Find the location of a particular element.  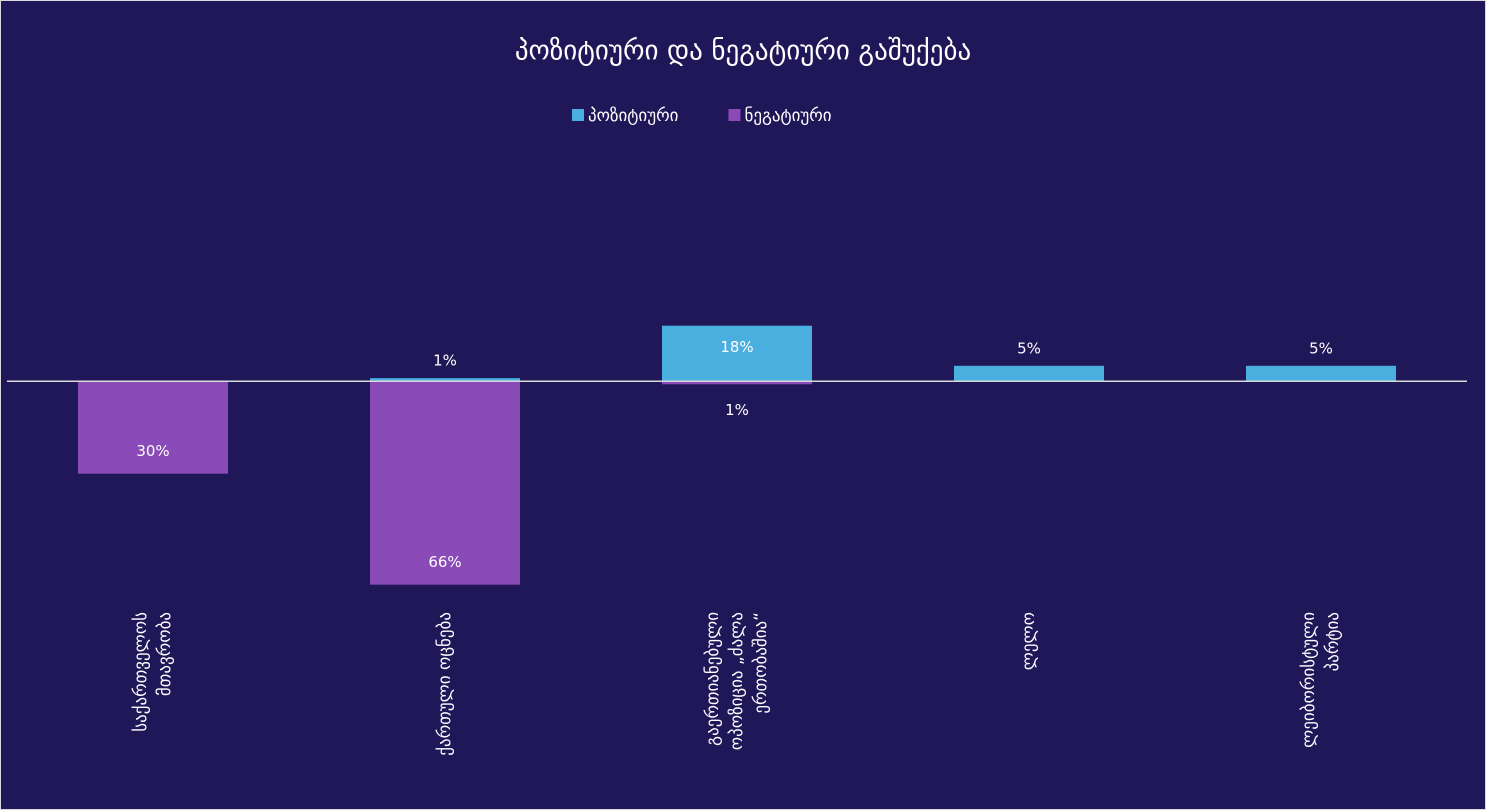

x-tick-label: ლეიბორისტული პარტია is located at coordinates (1321, 680).